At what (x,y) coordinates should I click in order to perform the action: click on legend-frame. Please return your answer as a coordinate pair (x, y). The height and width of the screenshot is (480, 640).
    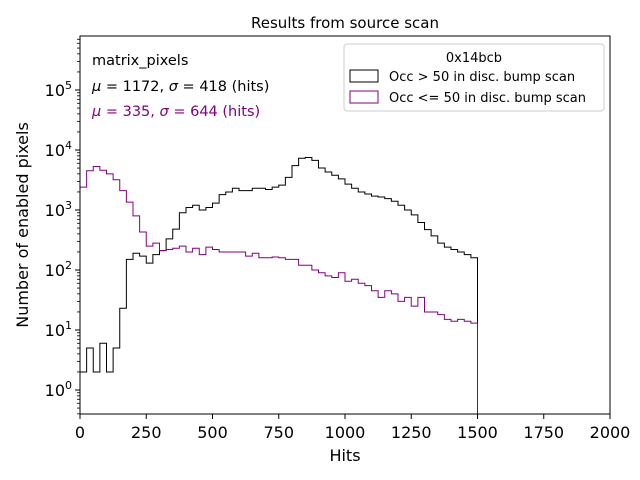
    Looking at the image, I should click on (474, 77).